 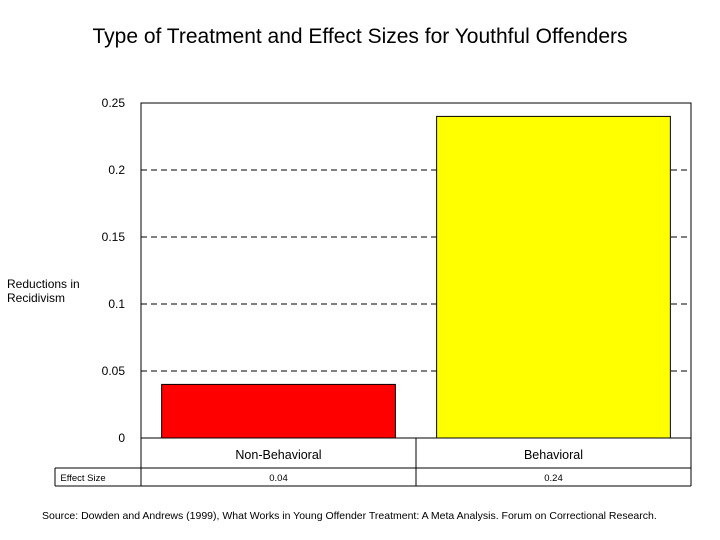 What do you see at coordinates (553, 455) in the screenshot?
I see `x-tick-label: Behavioral` at bounding box center [553, 455].